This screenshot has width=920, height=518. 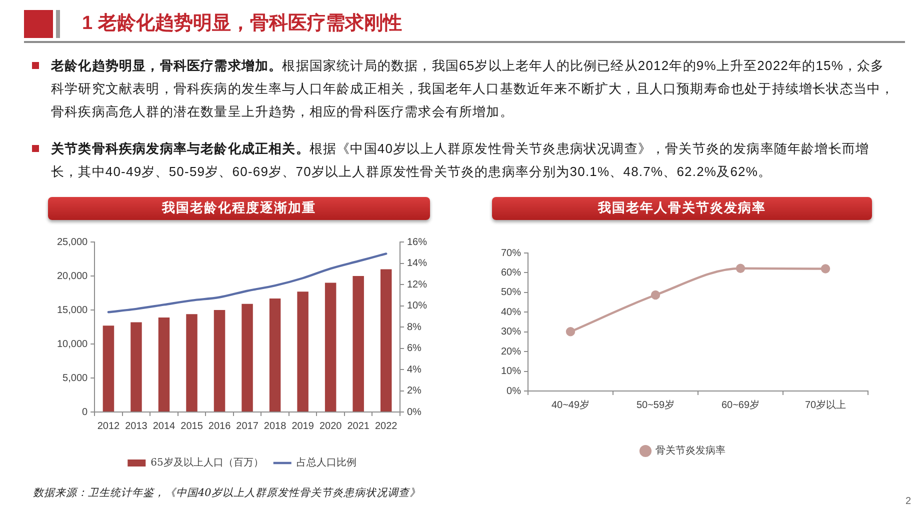 I want to click on y-tick-label: 60%, so click(x=511, y=272).